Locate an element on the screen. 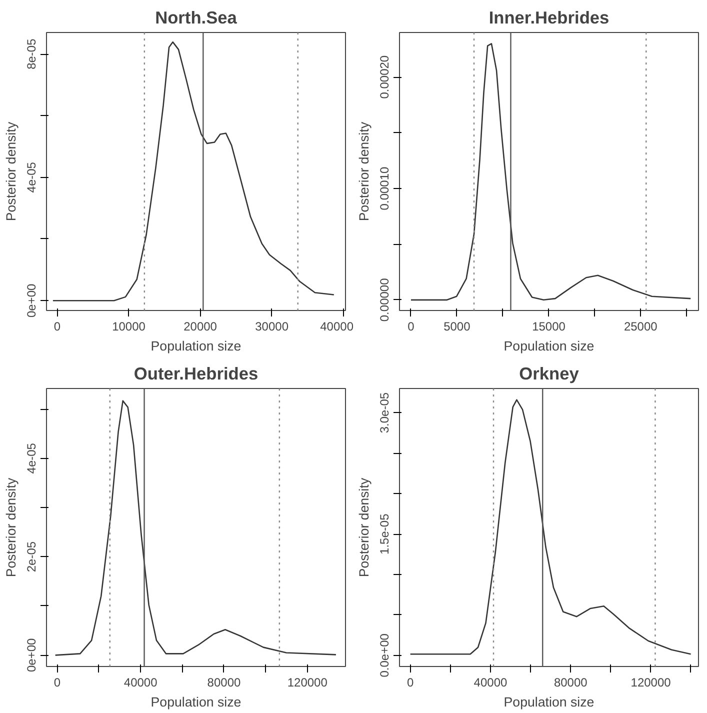 The height and width of the screenshot is (713, 707). y-tick-label: 8e-05 is located at coordinates (31, 54).